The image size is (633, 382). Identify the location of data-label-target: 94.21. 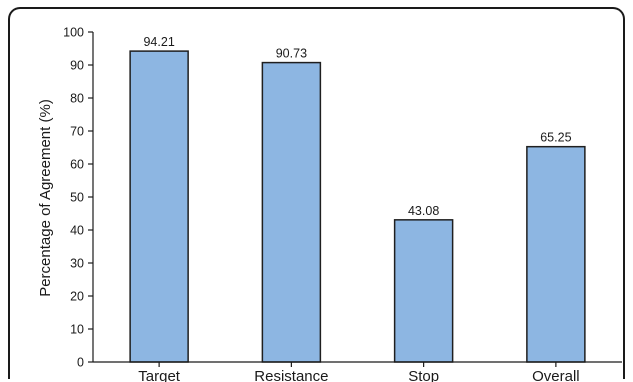
(158, 42).